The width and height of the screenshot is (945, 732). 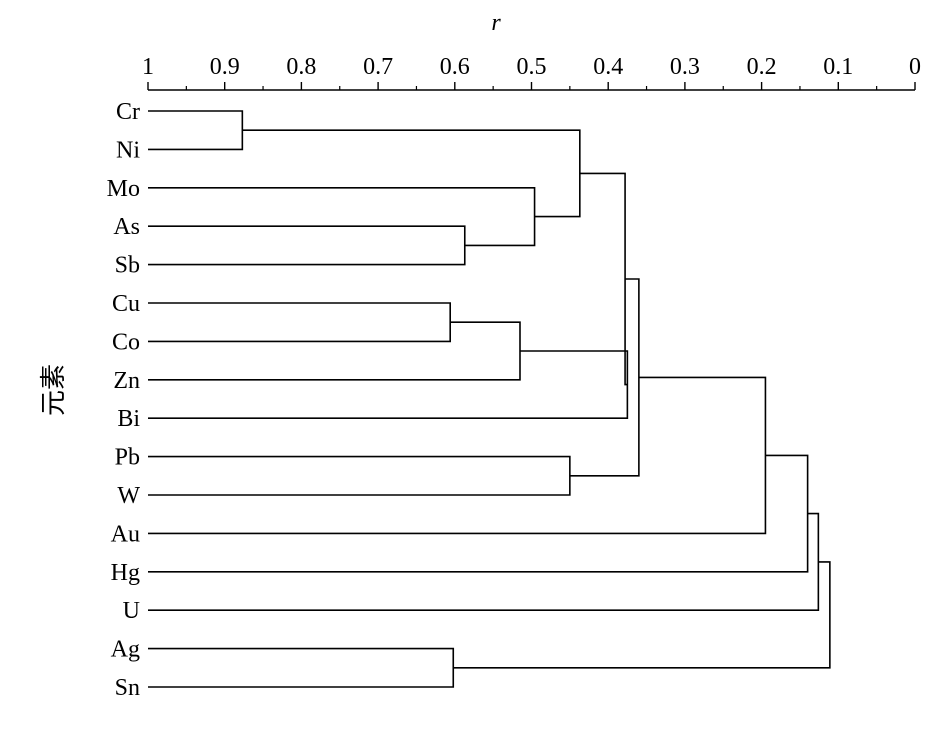 What do you see at coordinates (334, 351) in the screenshot?
I see `merge-link-c6` at bounding box center [334, 351].